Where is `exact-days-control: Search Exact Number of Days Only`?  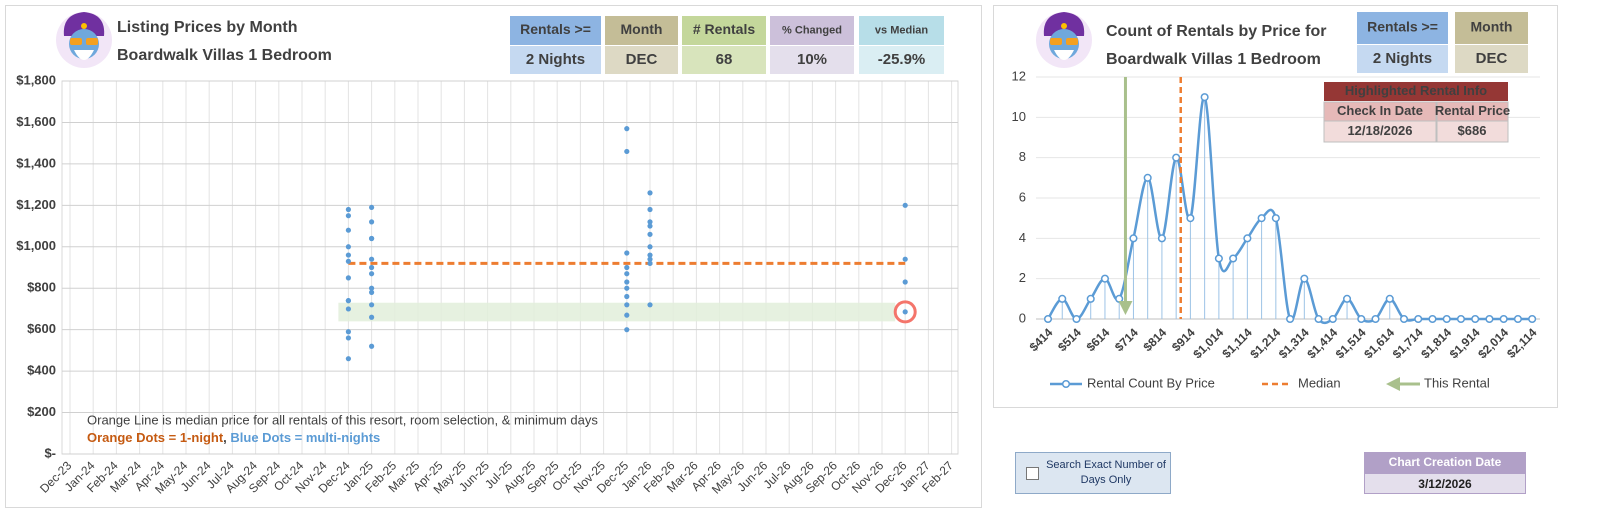 exact-days-control: Search Exact Number of Days Only is located at coordinates (1093, 473).